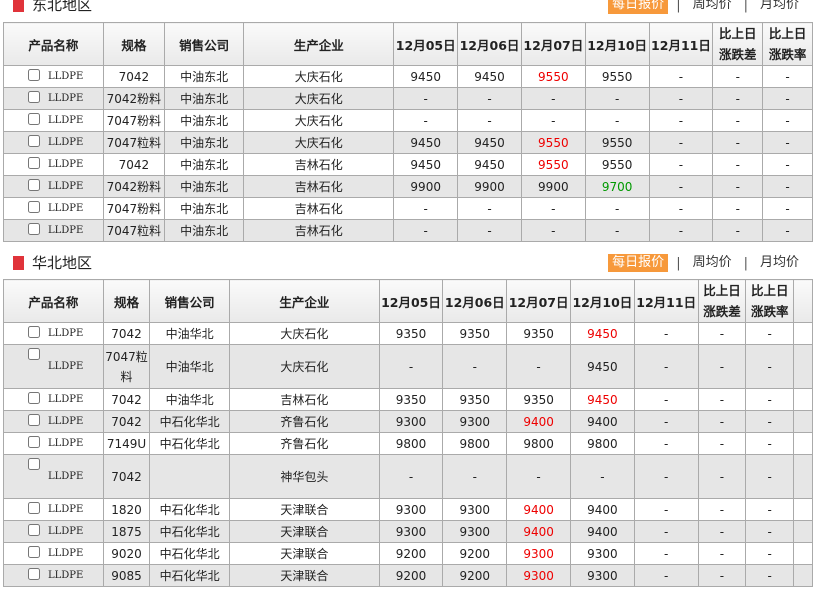  Describe the element at coordinates (126, 531) in the screenshot. I see `spec-cell: 1875` at that location.